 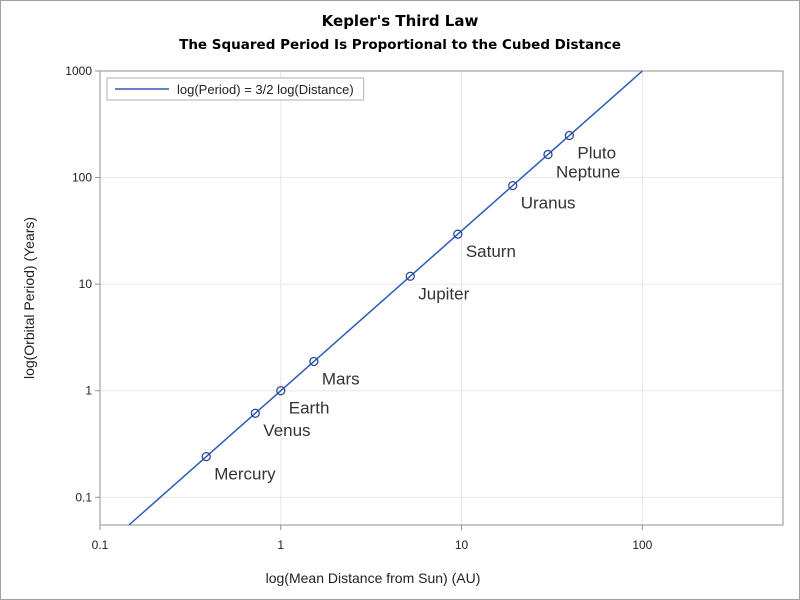 I want to click on y-axis-label: log(Orbital Period) (Years), so click(x=29, y=298).